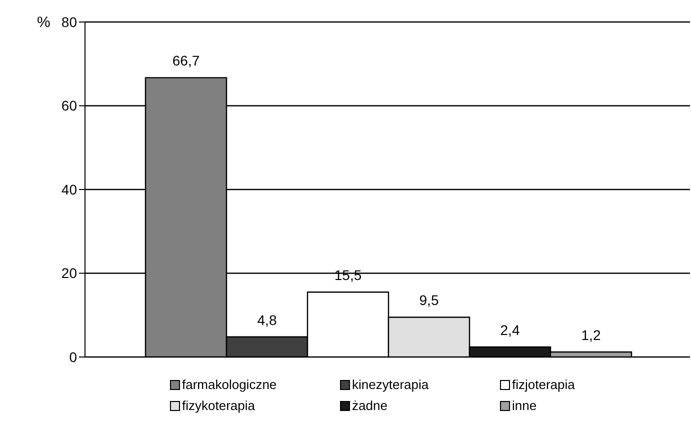 The width and height of the screenshot is (691, 447). What do you see at coordinates (69, 106) in the screenshot?
I see `y-tick-label: 60` at bounding box center [69, 106].